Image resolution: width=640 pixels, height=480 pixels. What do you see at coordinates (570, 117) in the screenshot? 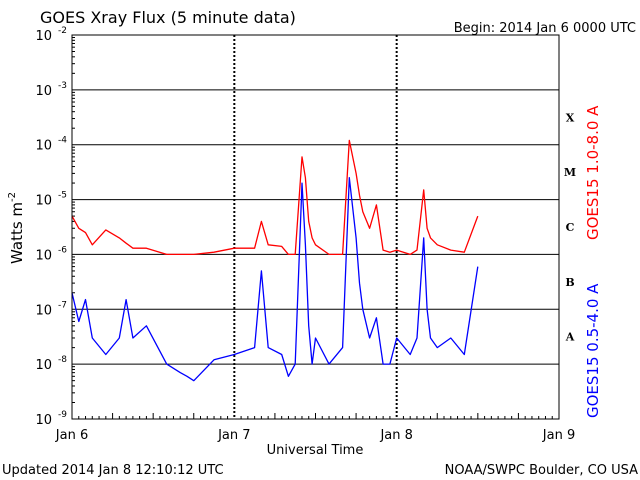
I see `flare-class-label: X` at bounding box center [570, 117].